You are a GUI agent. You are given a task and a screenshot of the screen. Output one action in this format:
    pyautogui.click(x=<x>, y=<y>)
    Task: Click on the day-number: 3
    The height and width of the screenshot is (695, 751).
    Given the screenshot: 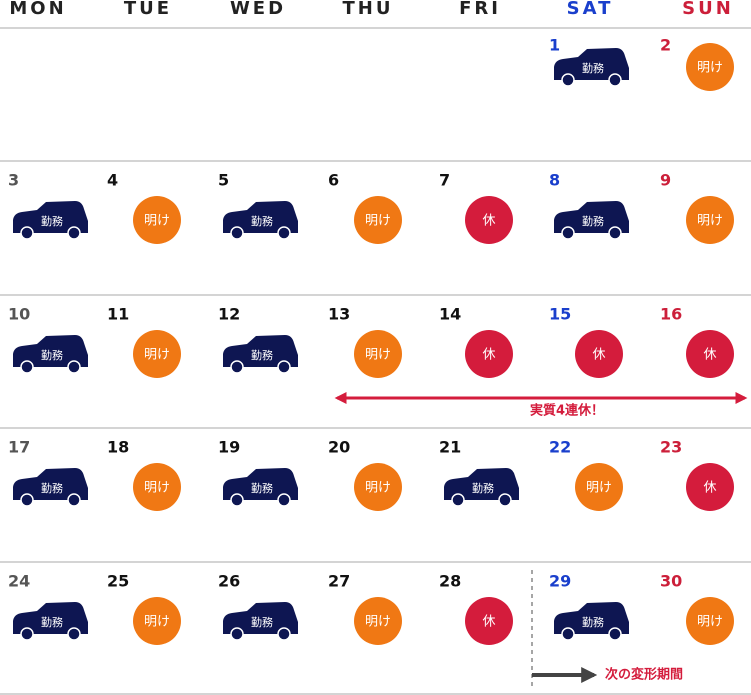 What is the action you would take?
    pyautogui.click(x=13, y=180)
    